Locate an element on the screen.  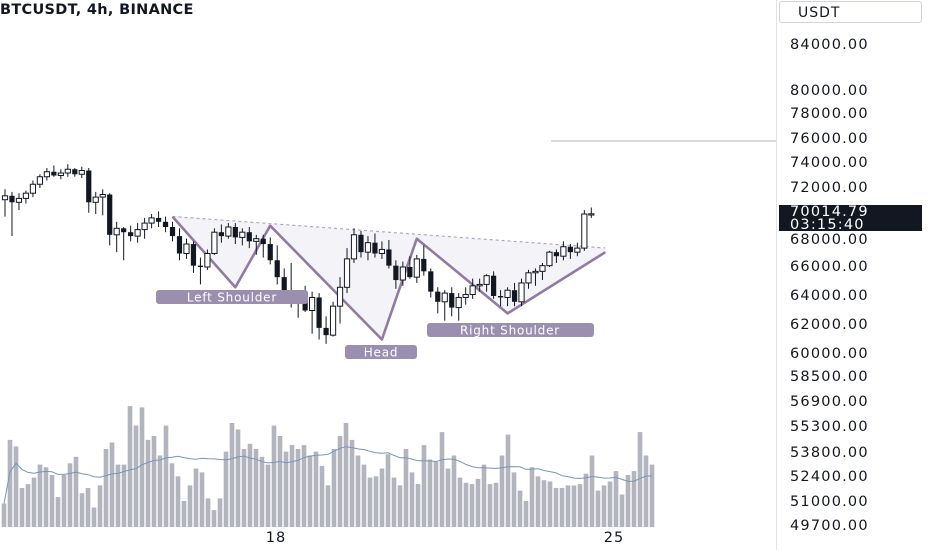
currency-selector: USDT is located at coordinates (850, 12).